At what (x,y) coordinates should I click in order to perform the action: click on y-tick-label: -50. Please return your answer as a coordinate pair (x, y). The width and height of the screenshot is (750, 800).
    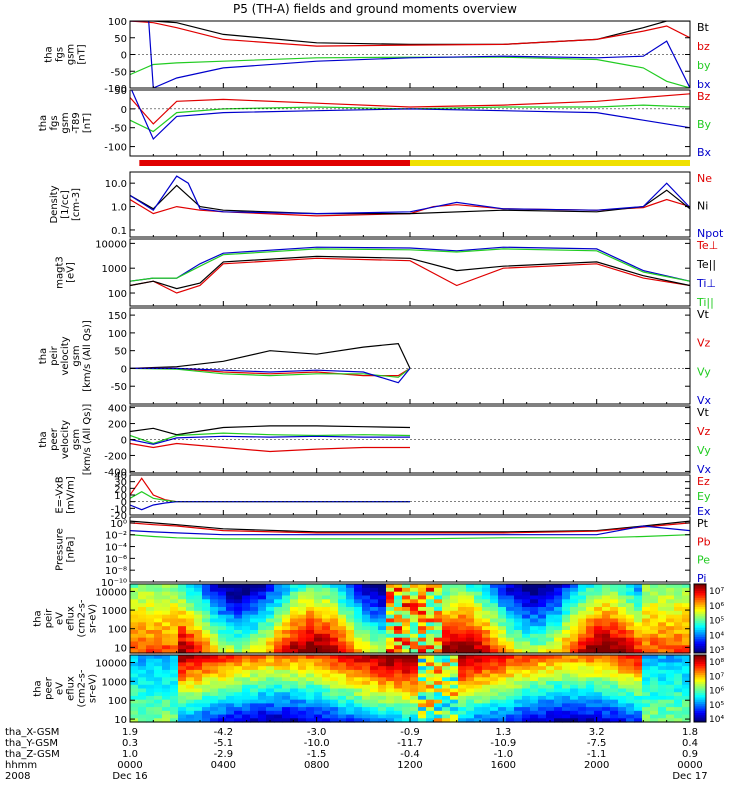
    Looking at the image, I should click on (119, 129).